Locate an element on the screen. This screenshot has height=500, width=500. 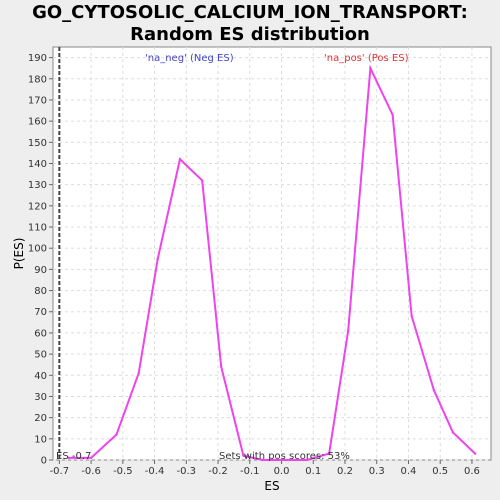
x-tick-label: -0.4 is located at coordinates (155, 471).